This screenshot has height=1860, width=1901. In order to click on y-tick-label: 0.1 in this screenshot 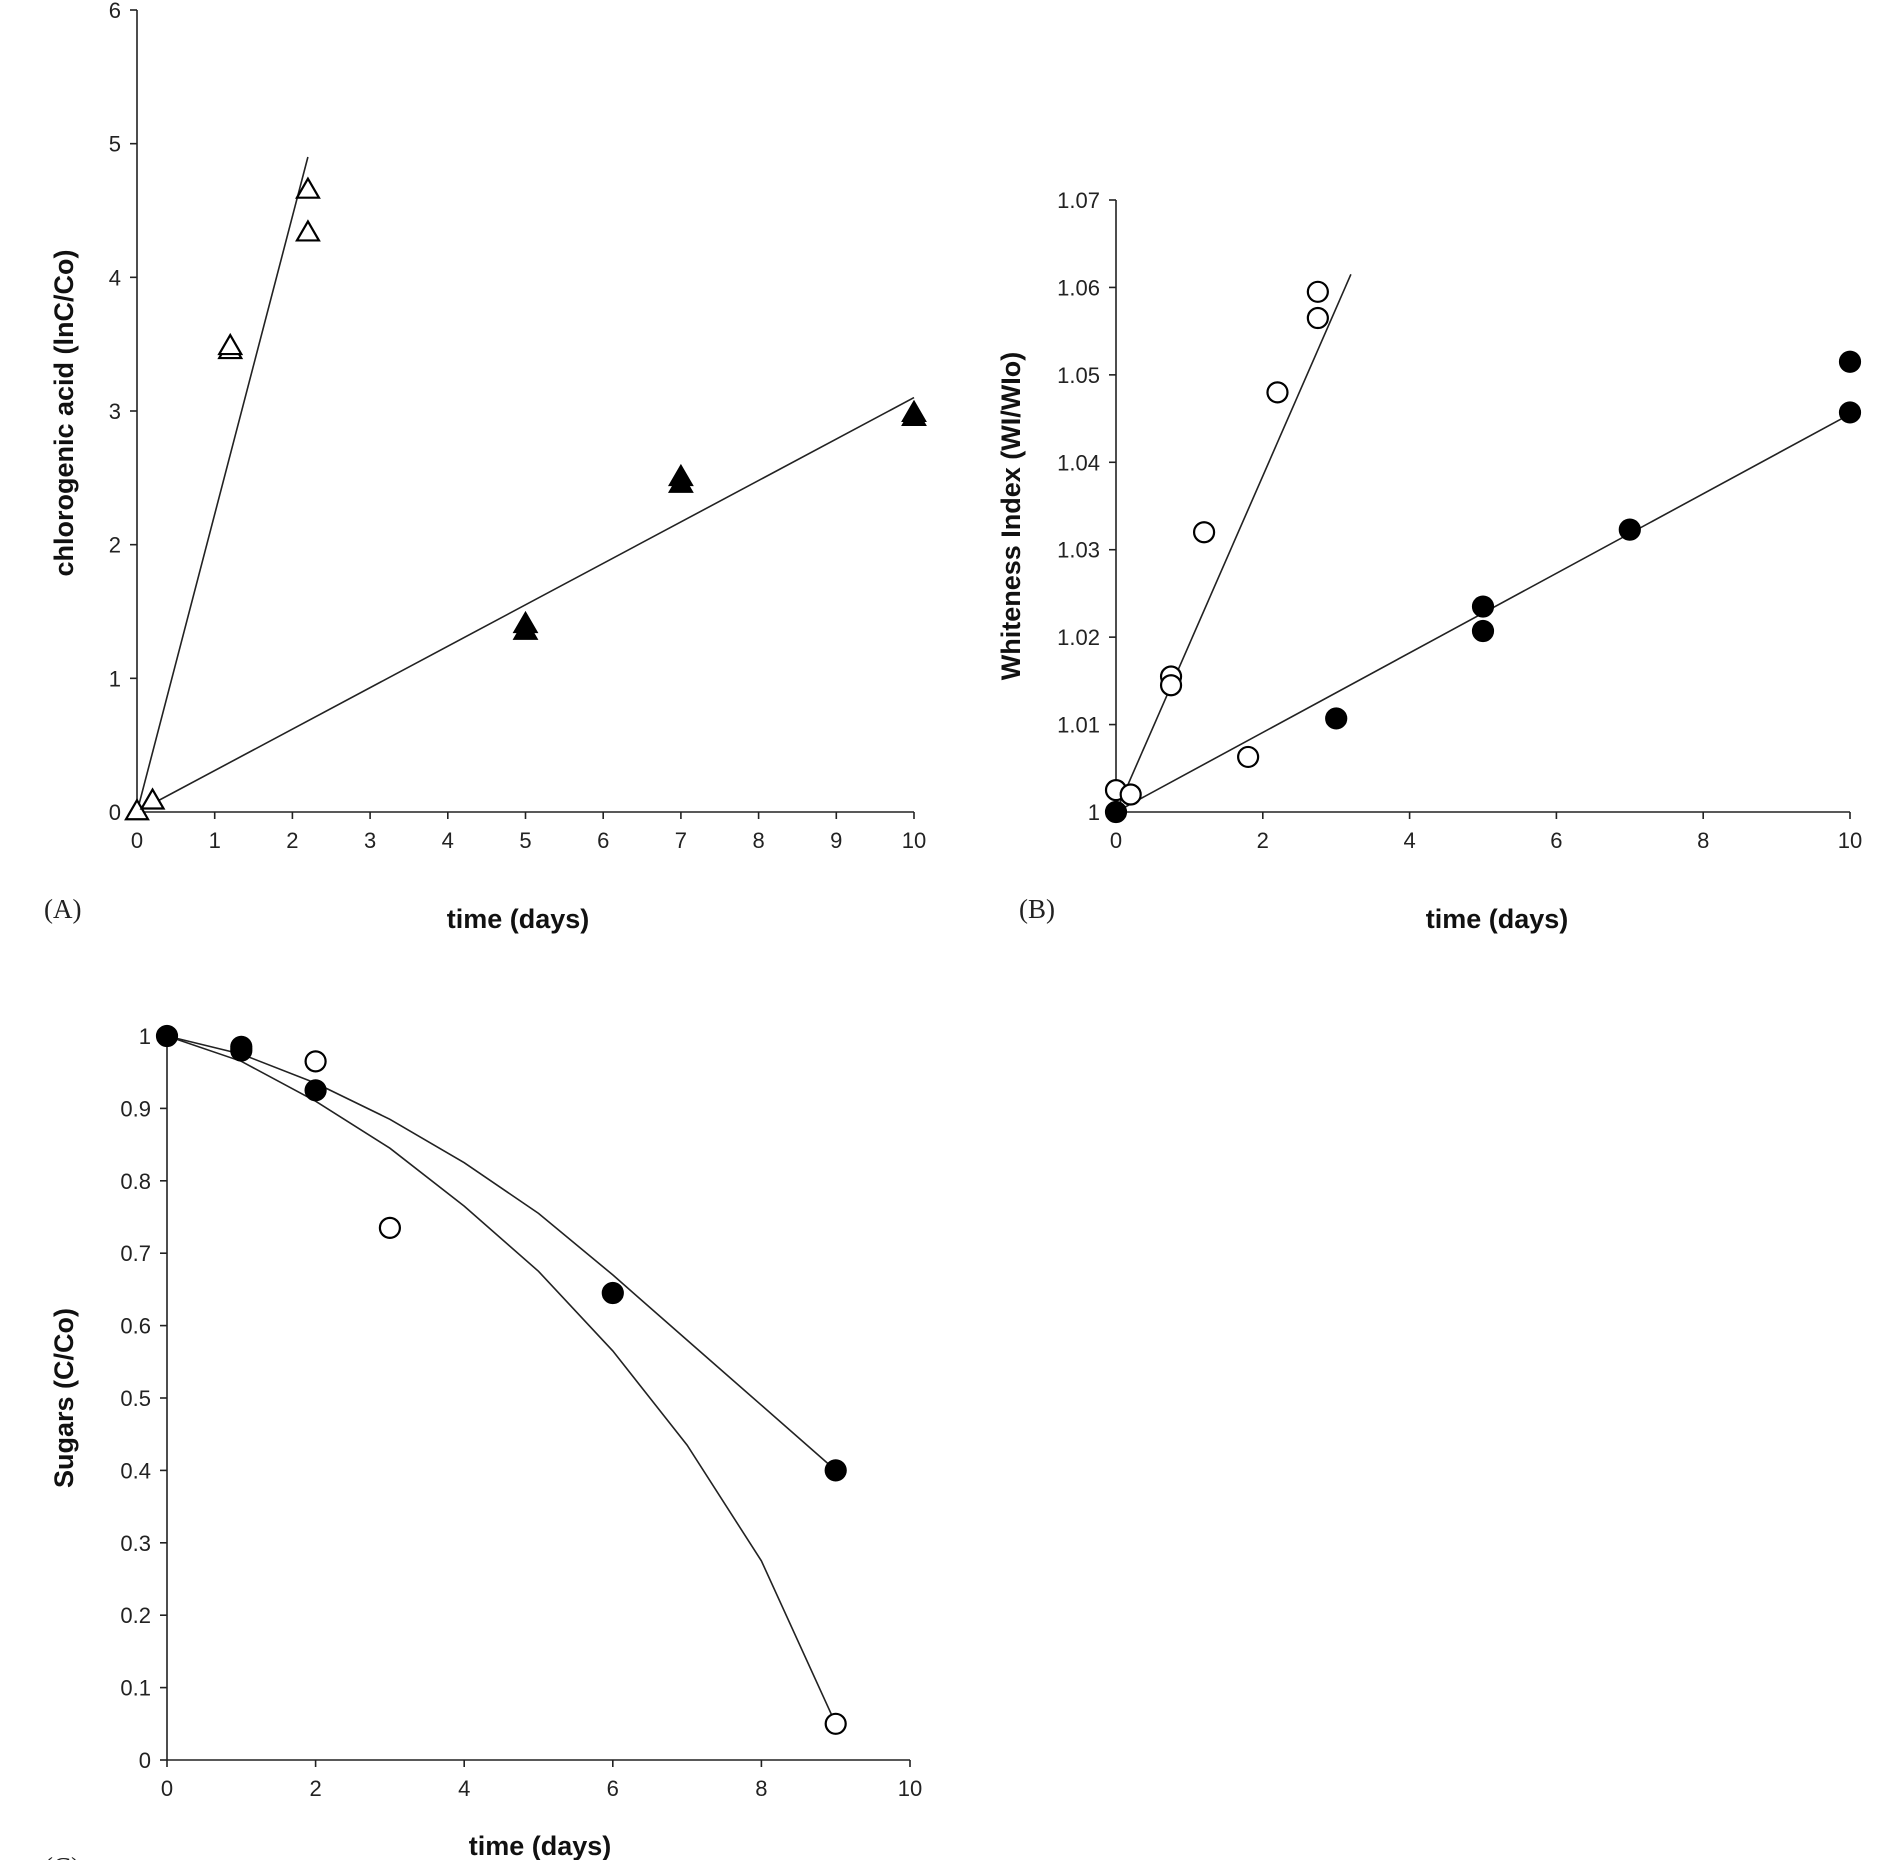, I will do `click(135, 1688)`.